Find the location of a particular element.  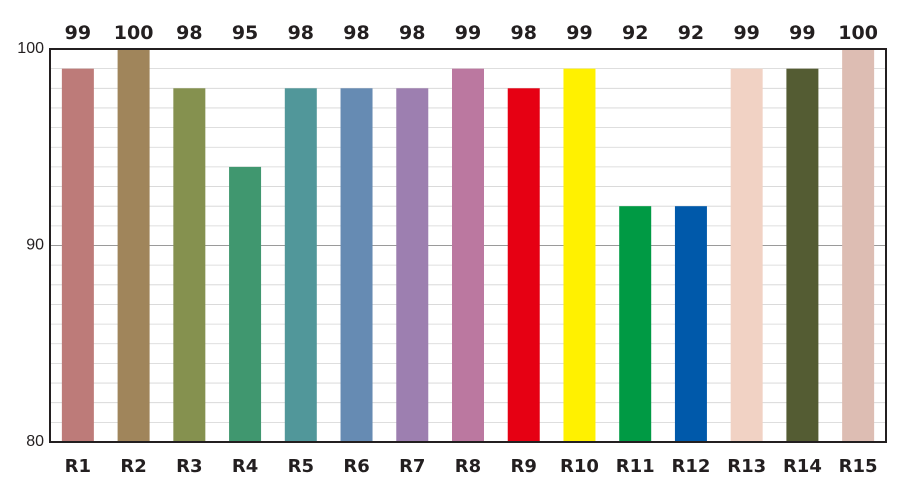

x-tick-label-r5: R5 is located at coordinates (301, 466).